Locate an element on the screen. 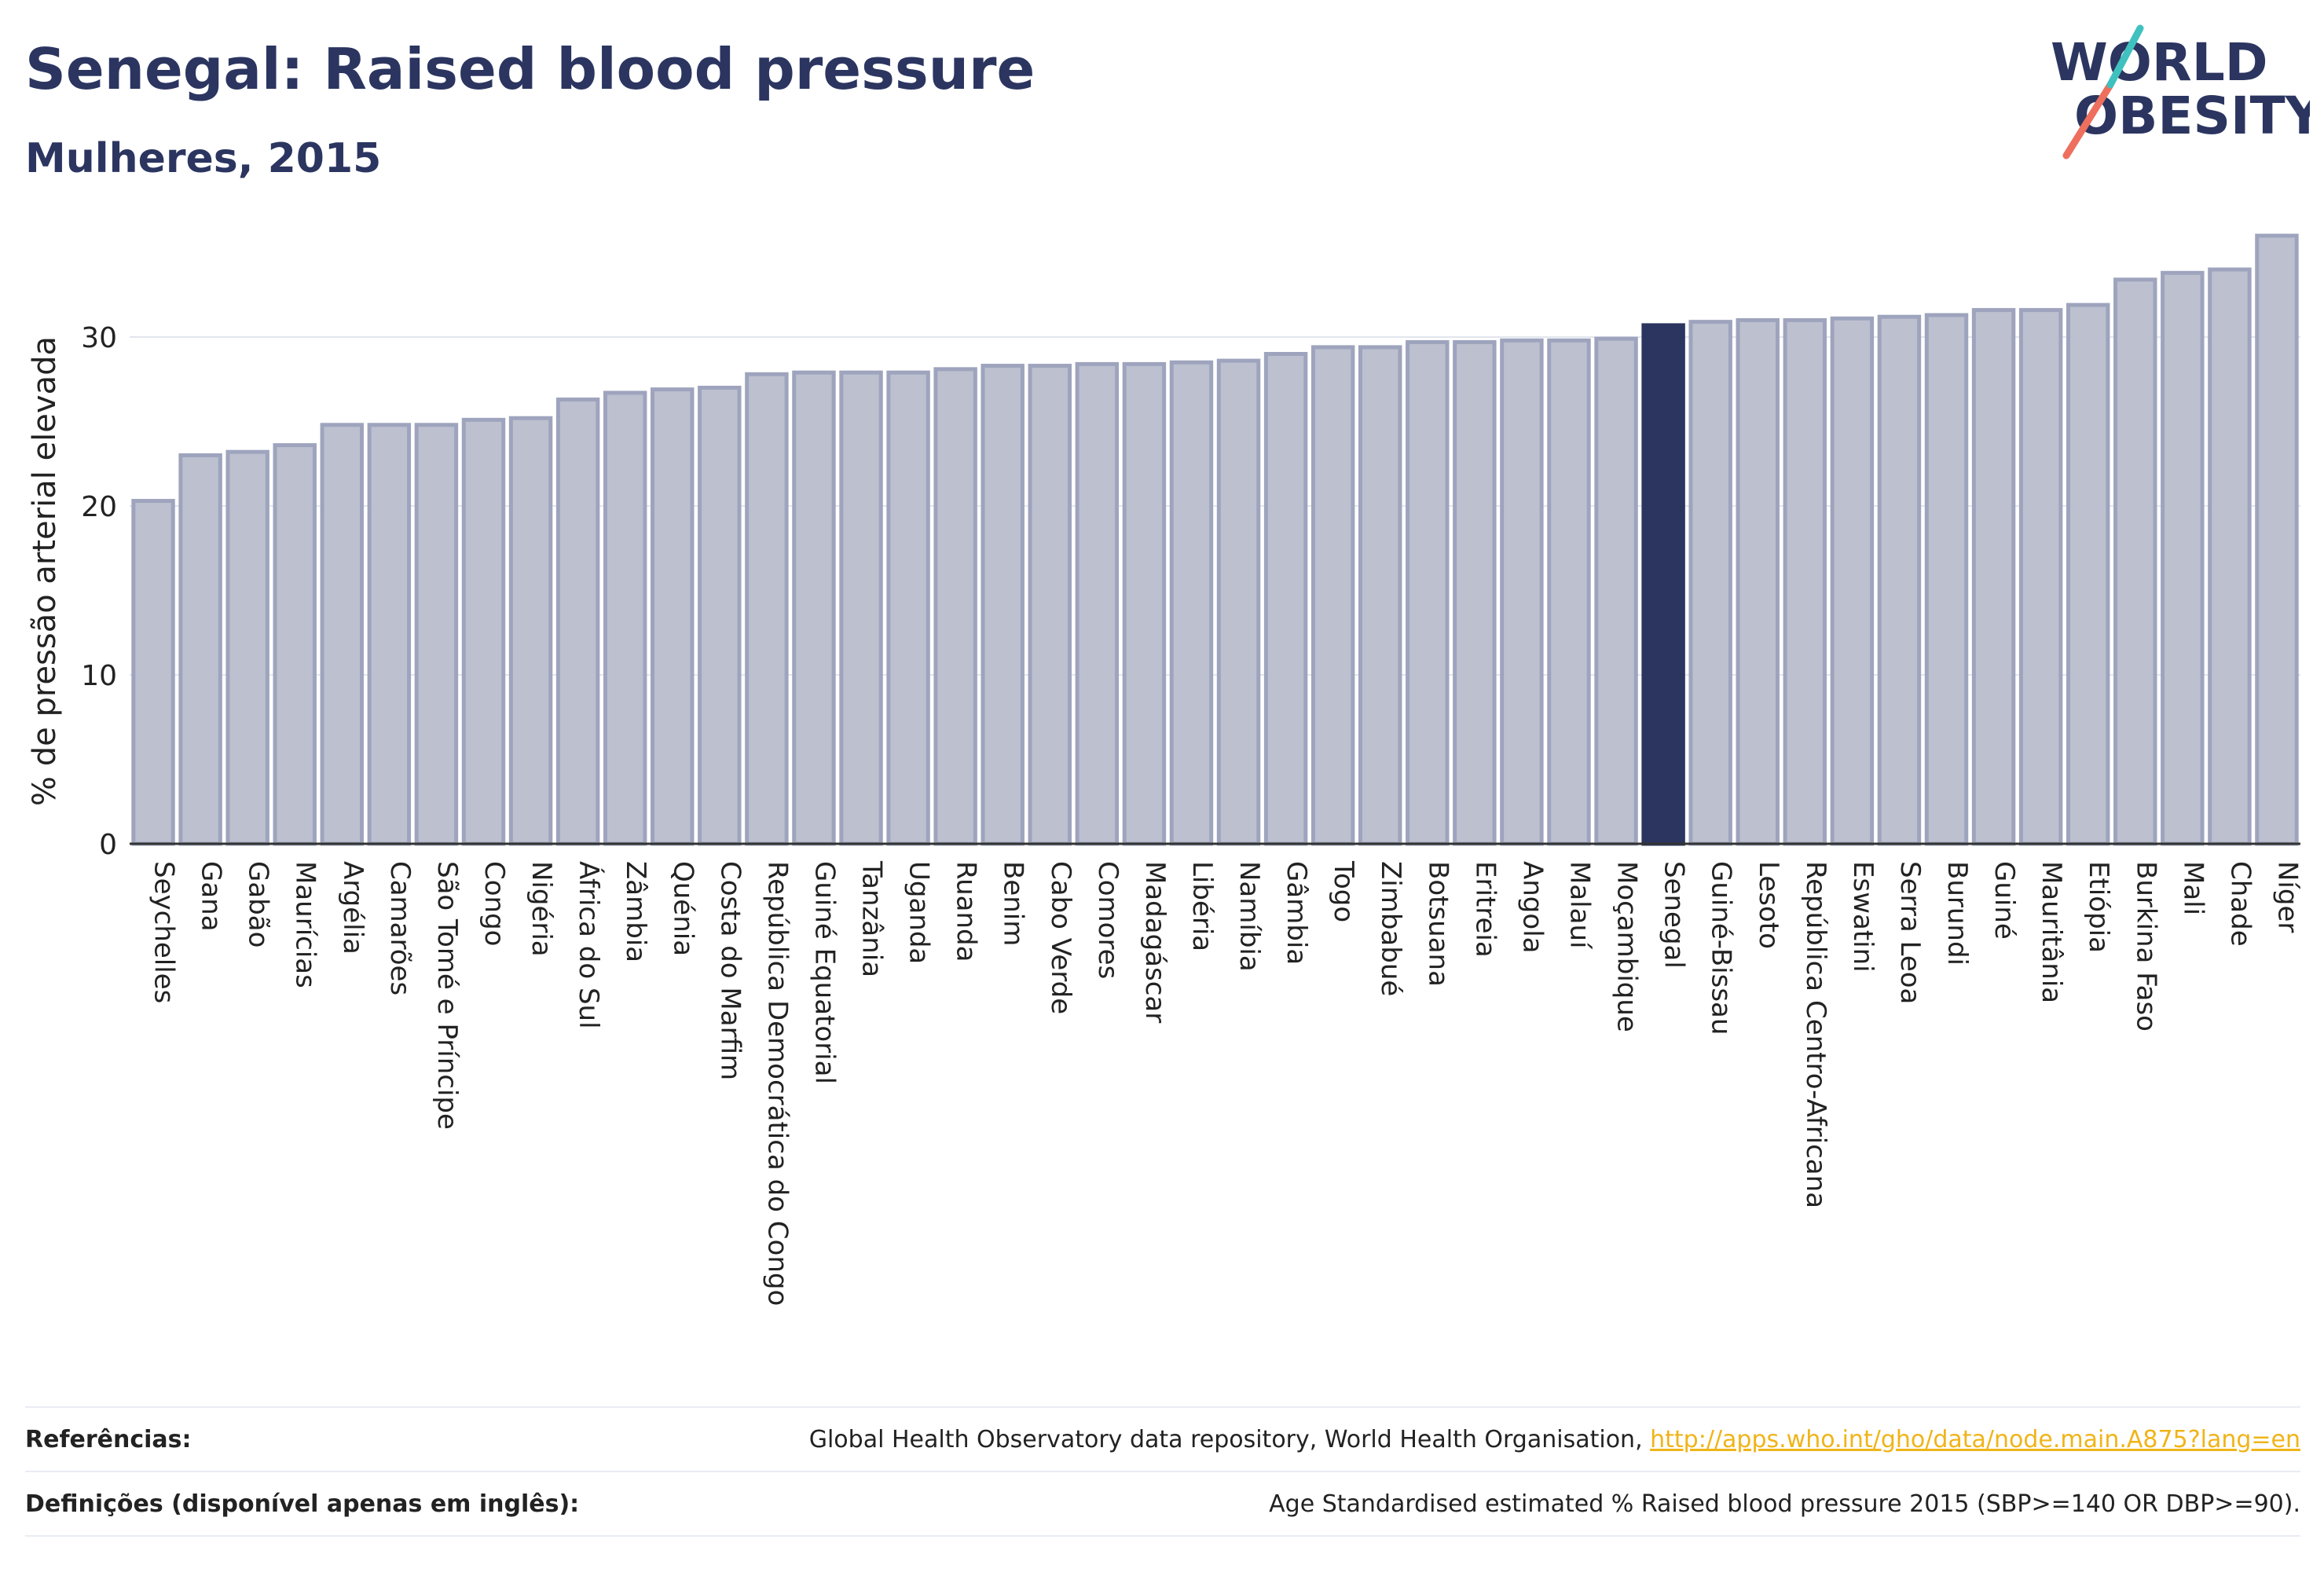  y-tick-label: 20 is located at coordinates (99, 507).